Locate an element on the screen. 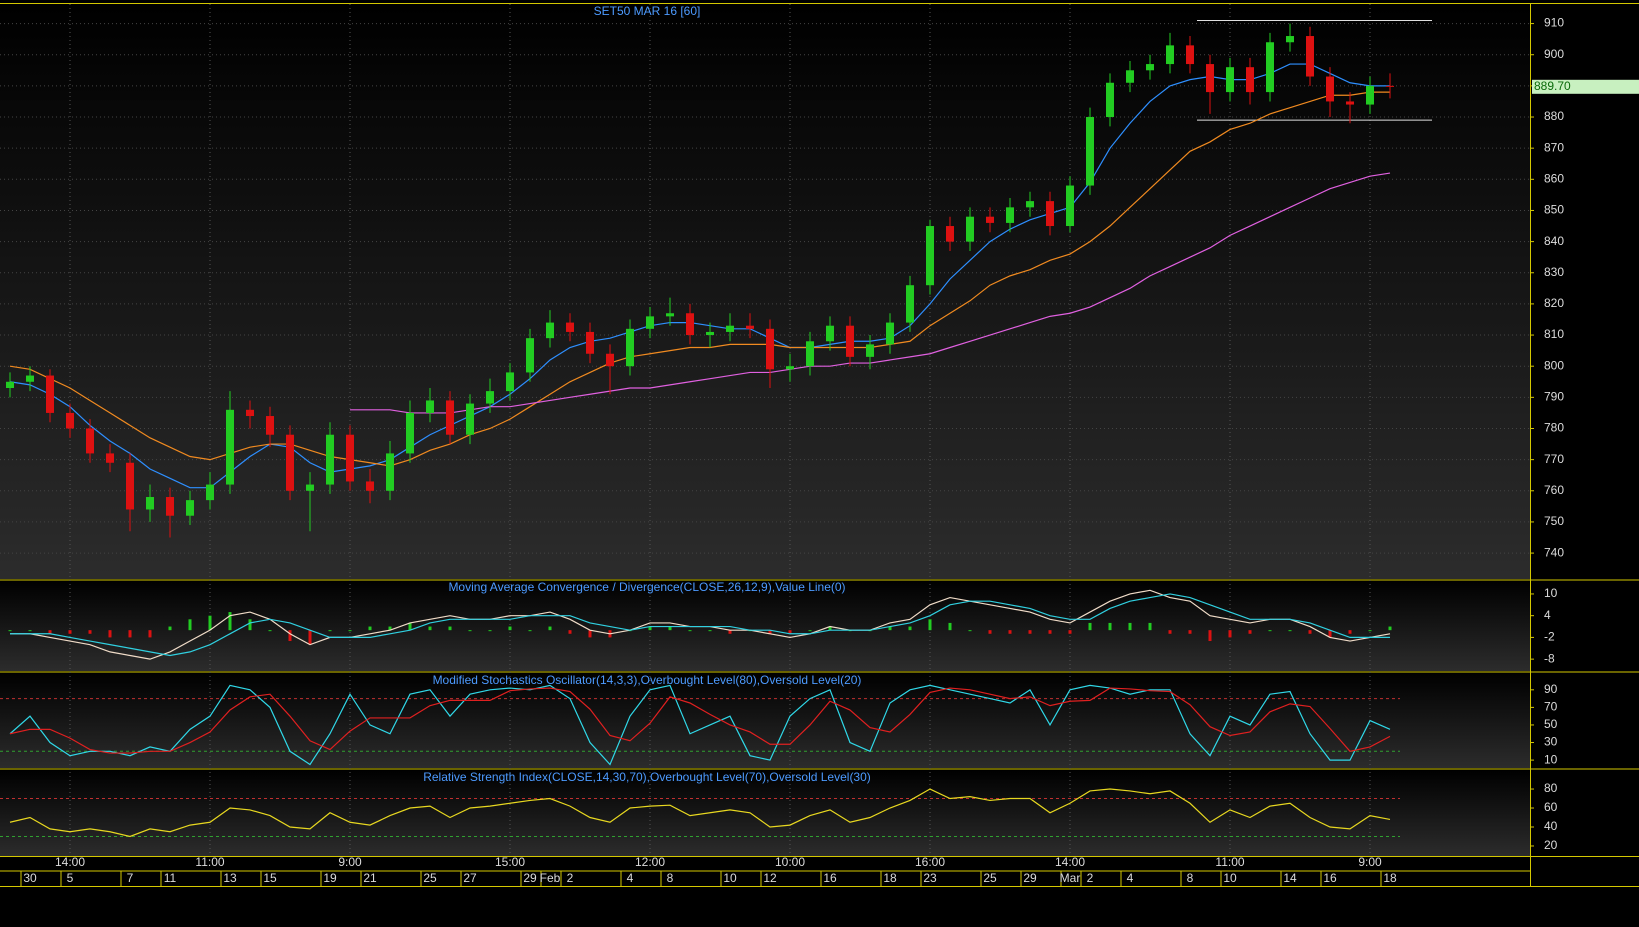 The width and height of the screenshot is (1639, 927). x-date-label: Mar is located at coordinates (1070, 878).